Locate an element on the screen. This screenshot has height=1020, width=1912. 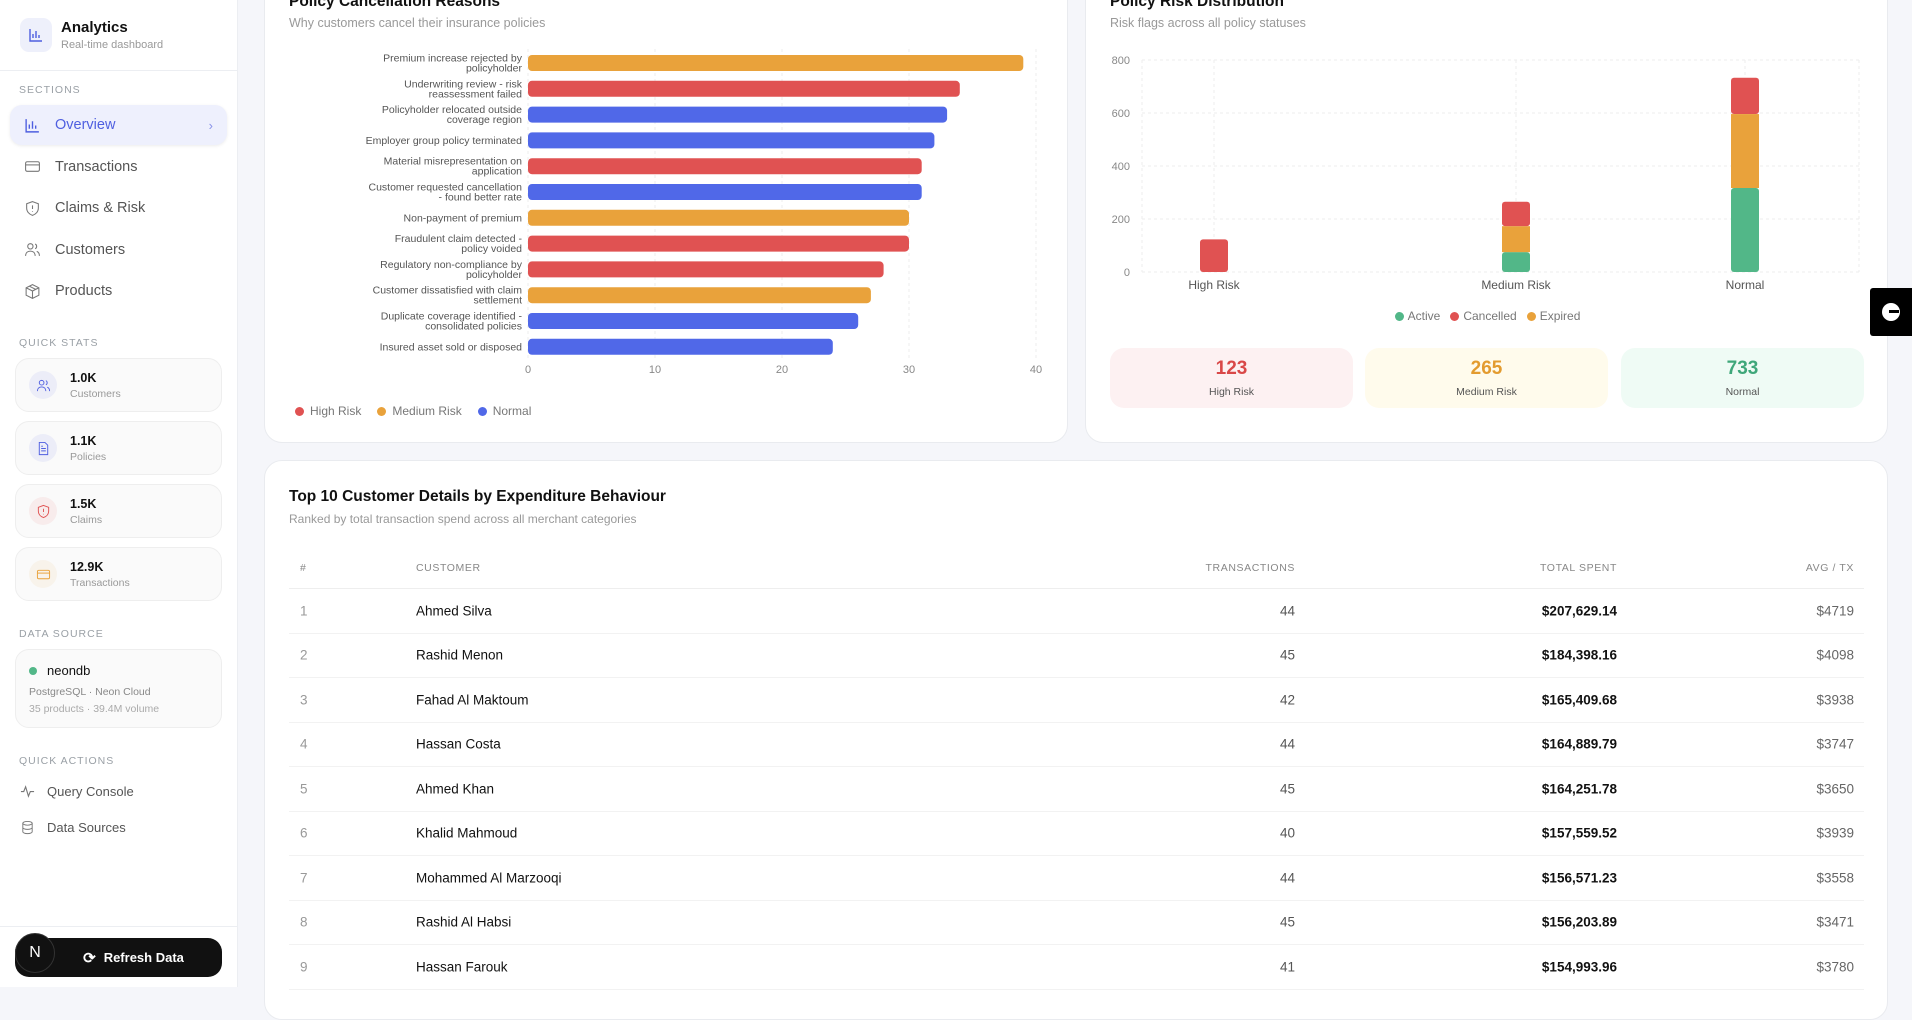
y-tick-label: 800 is located at coordinates (1121, 61).